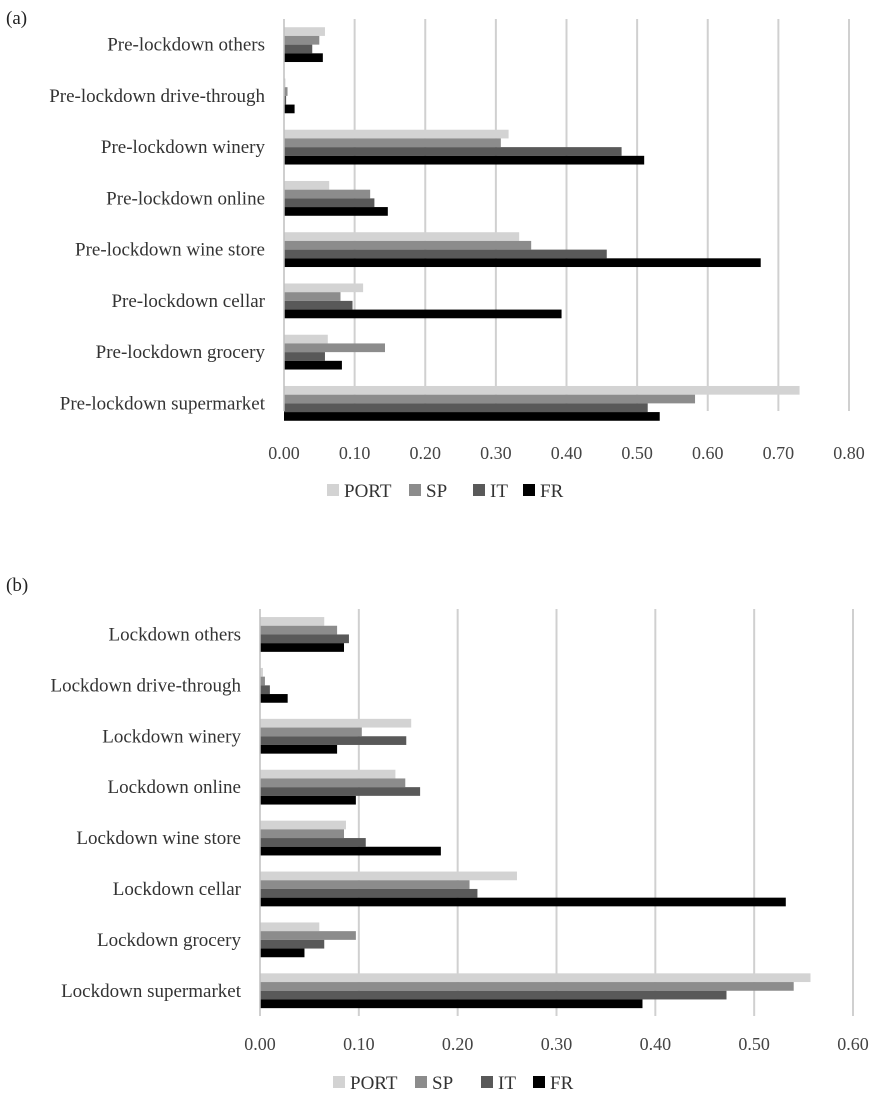 Image resolution: width=877 pixels, height=1100 pixels. I want to click on bar-port-pre-lockdown-winery, so click(396, 134).